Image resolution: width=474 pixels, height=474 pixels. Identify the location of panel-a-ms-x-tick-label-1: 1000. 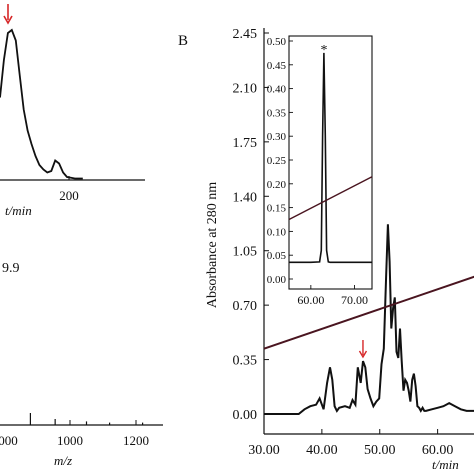
(70, 440).